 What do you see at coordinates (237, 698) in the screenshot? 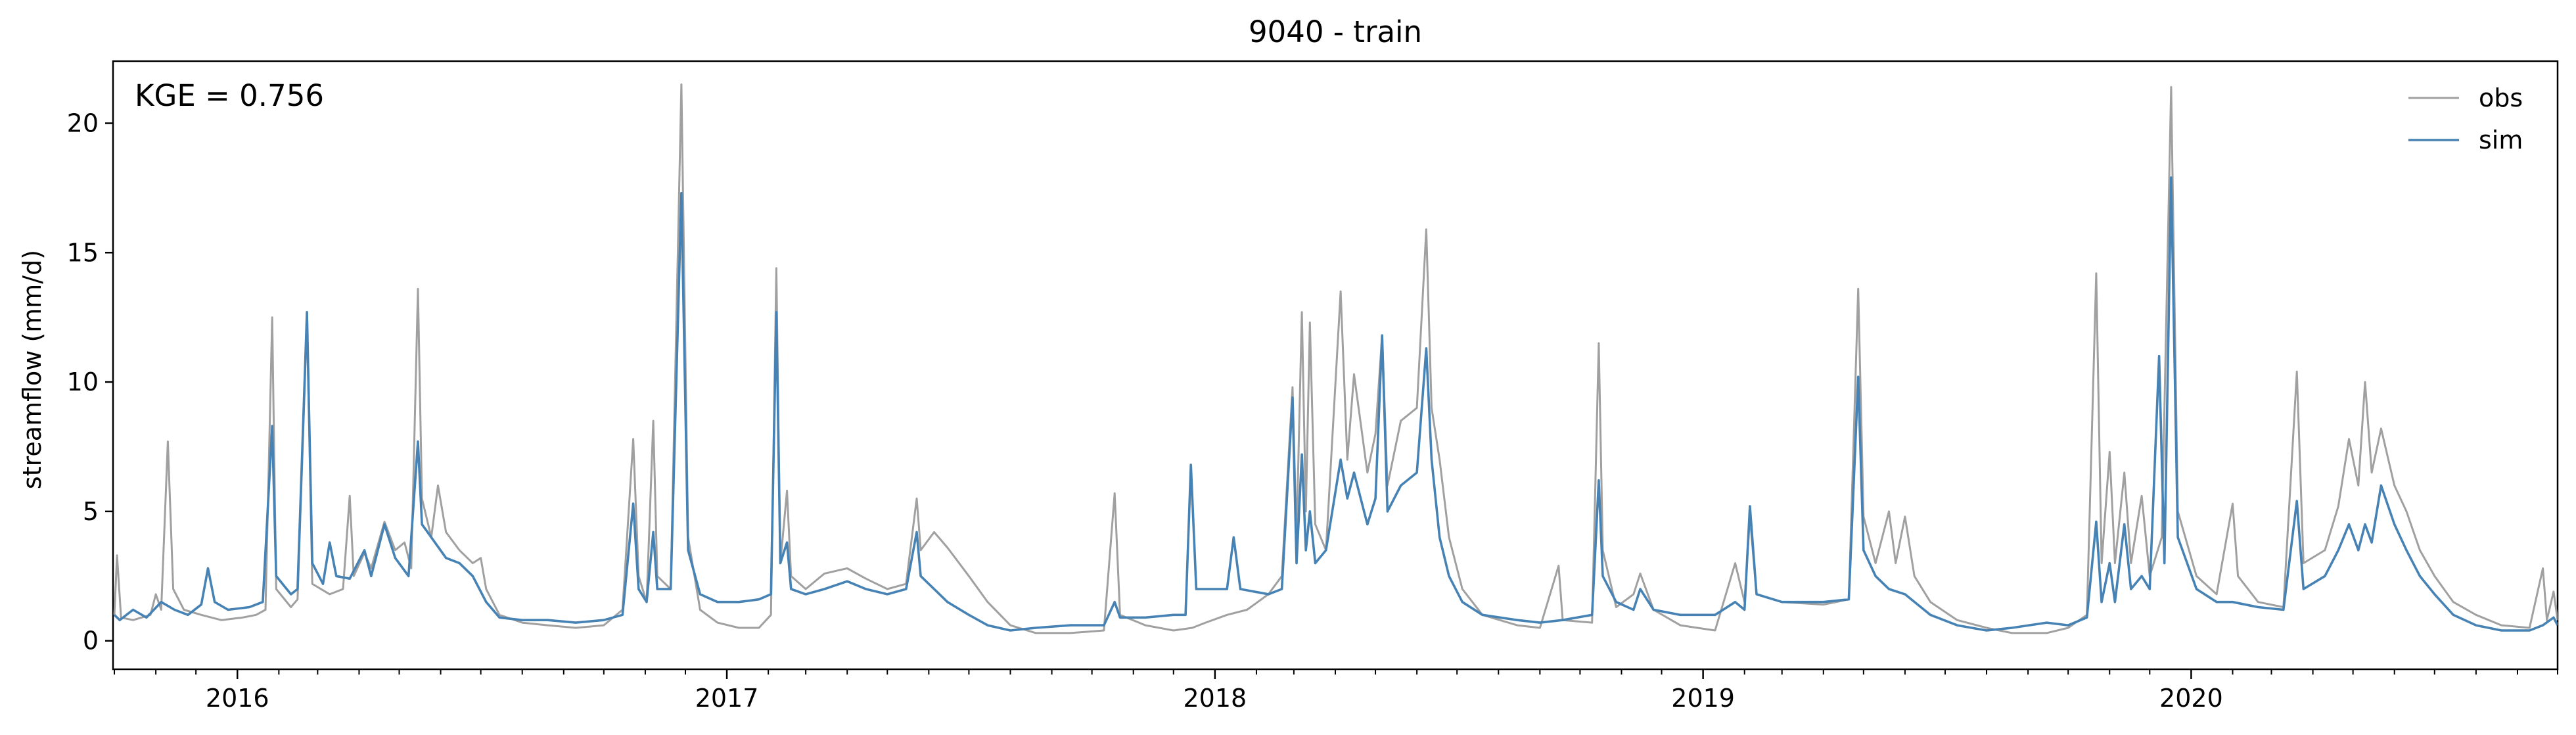
I see `x-tick-label: 2016` at bounding box center [237, 698].